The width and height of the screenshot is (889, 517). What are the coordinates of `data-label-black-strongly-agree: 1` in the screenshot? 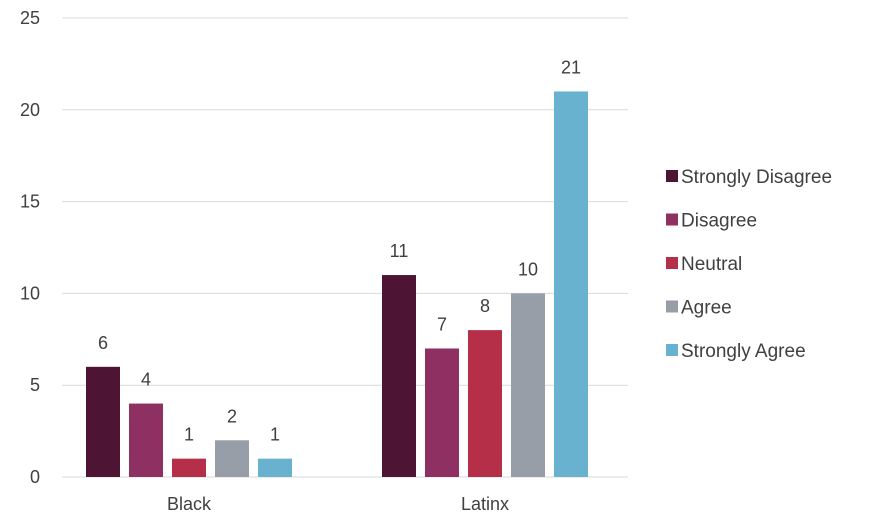 It's located at (275, 435).